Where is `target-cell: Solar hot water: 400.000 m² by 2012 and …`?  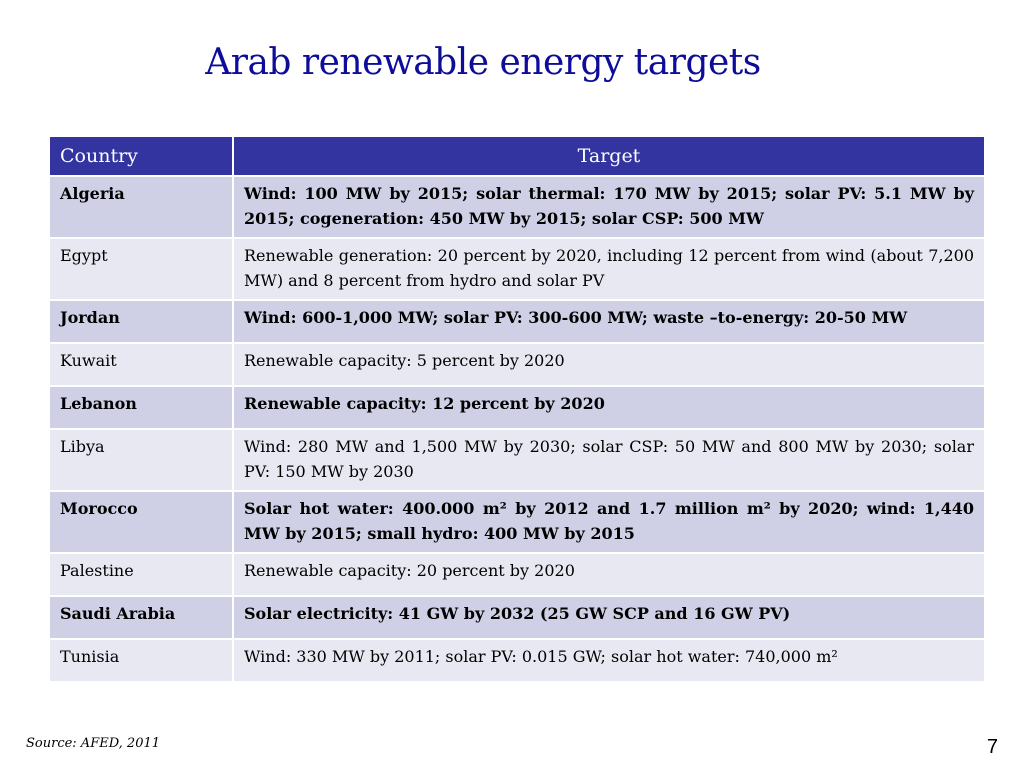
target-cell: Solar hot water: 400.000 m² by 2012 and … is located at coordinates (609, 522).